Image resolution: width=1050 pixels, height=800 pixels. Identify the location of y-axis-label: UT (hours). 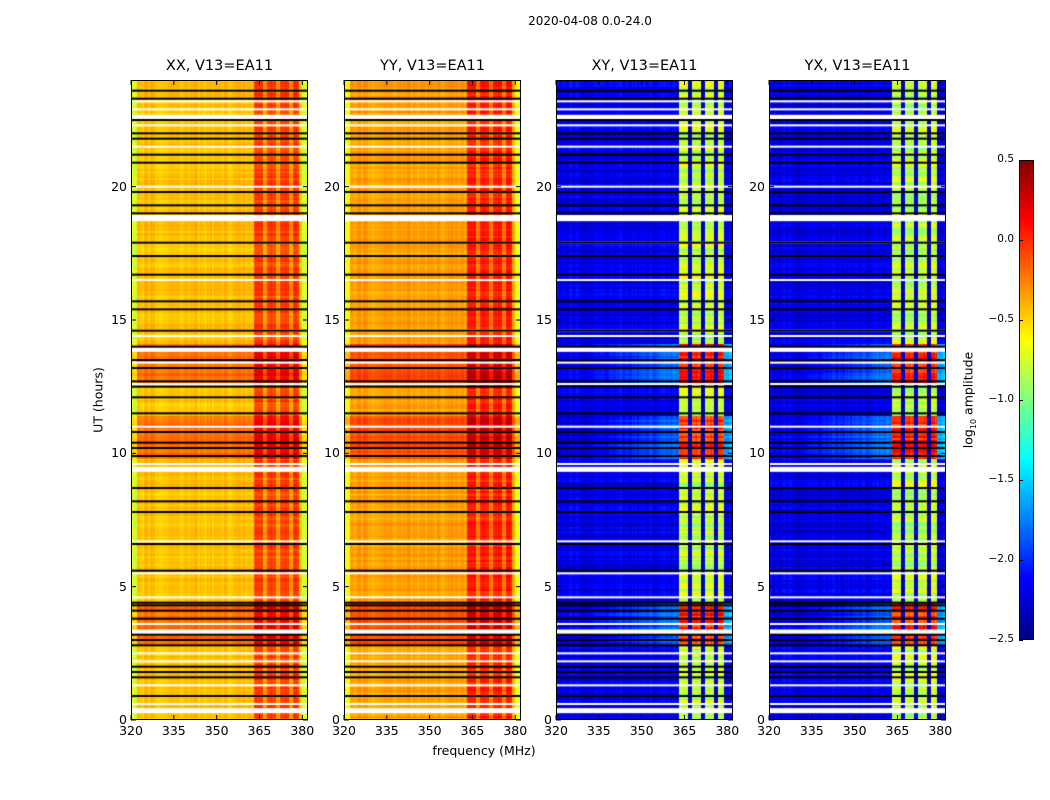
(98, 400).